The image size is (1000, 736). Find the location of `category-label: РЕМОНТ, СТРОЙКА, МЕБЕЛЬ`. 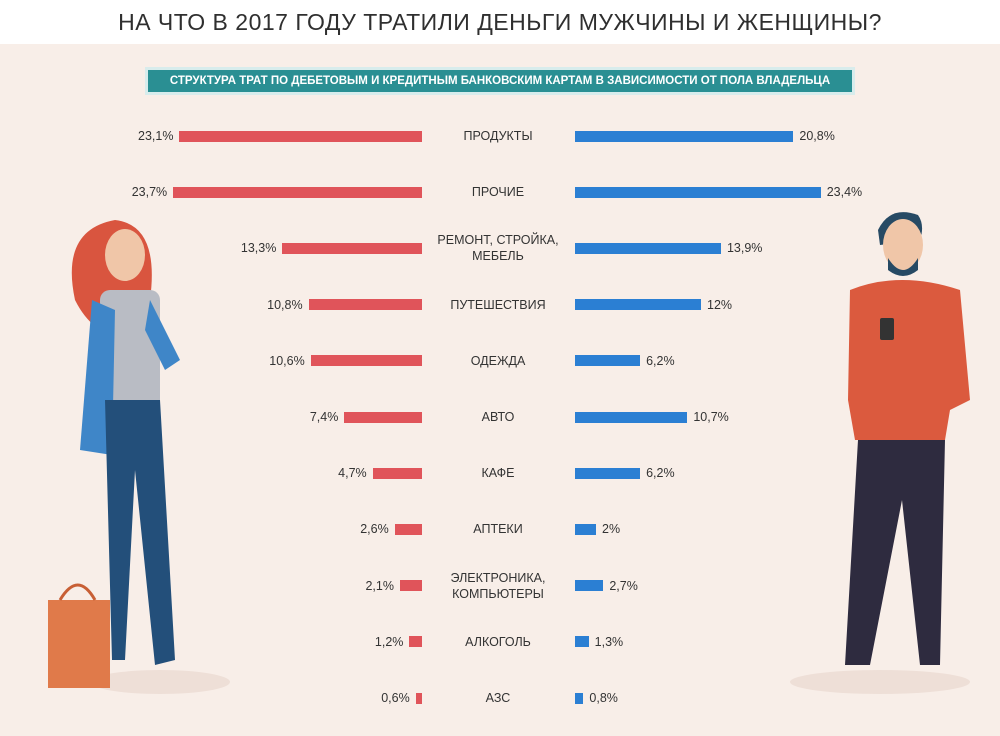

category-label: РЕМОНТ, СТРОЙКА, МЕБЕЛЬ is located at coordinates (498, 248).